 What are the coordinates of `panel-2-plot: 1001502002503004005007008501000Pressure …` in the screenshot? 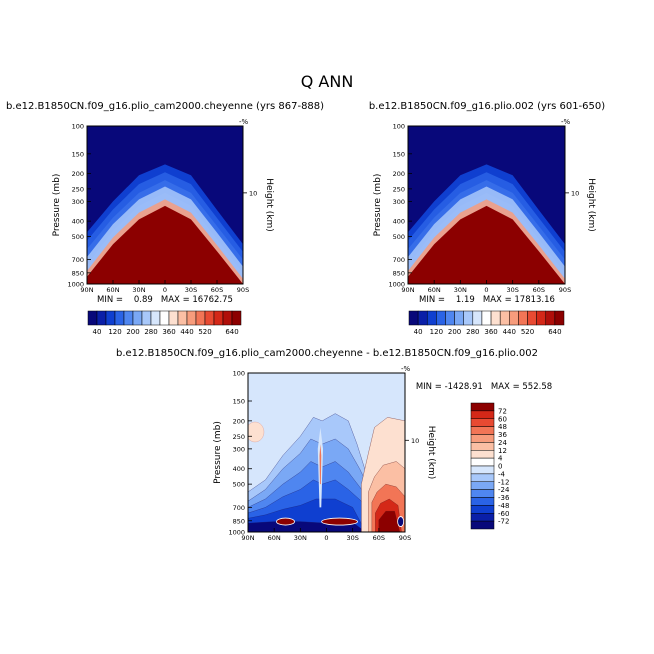 It's located at (484, 206).